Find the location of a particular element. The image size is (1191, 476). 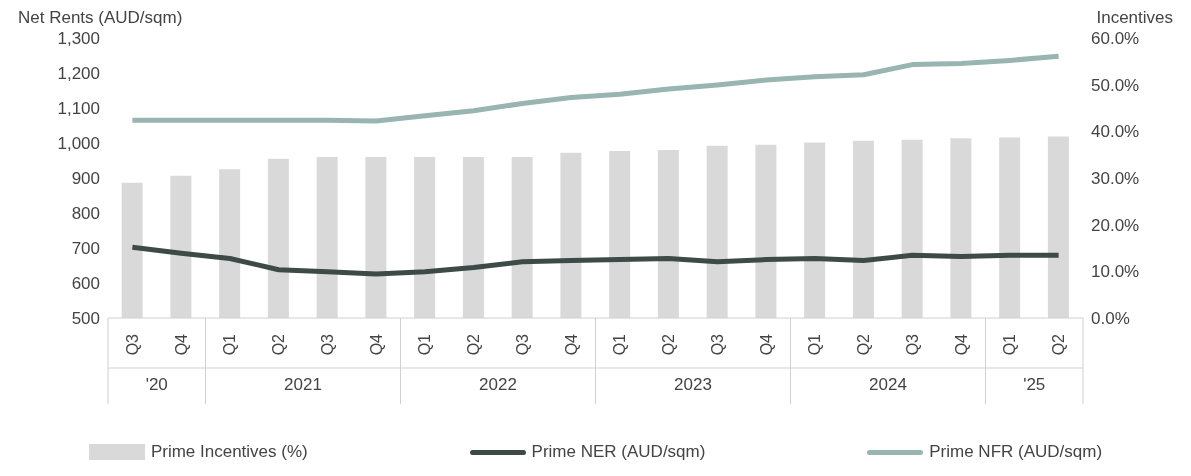

text: 2024 is located at coordinates (888, 384).